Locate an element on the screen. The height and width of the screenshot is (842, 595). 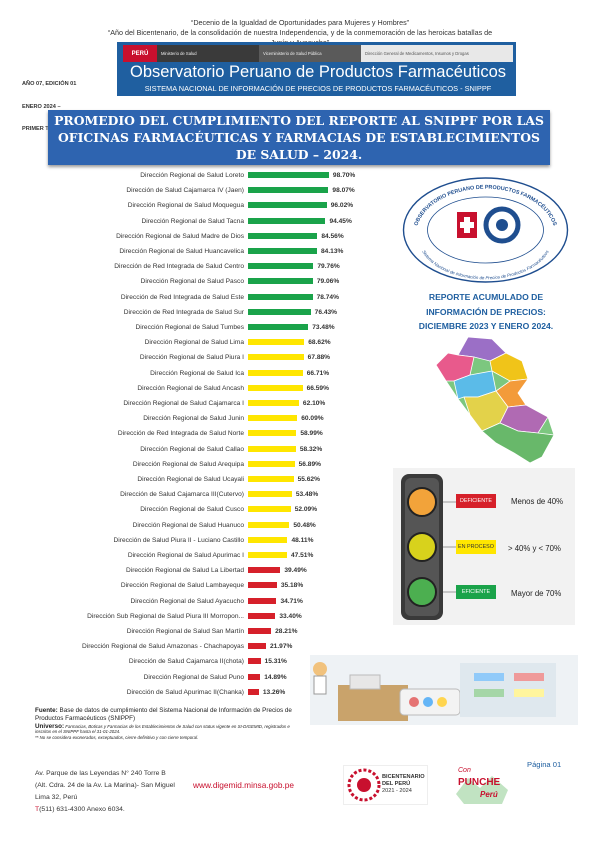
viceministerio-box: Viceministerio de Salud Pública is located at coordinates (310, 53).